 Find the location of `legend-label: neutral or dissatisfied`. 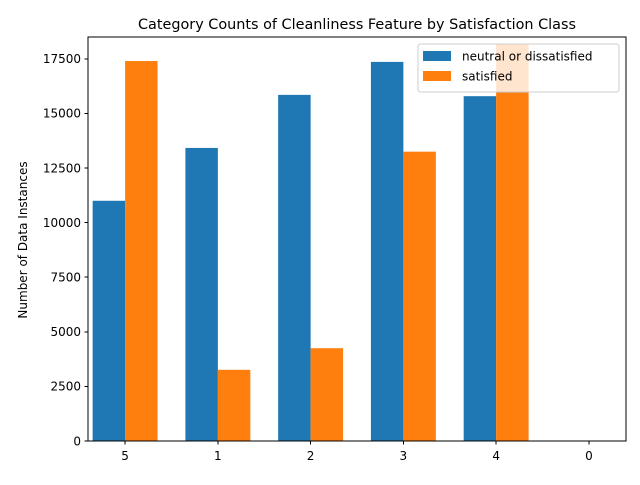

legend-label: neutral or dissatisfied is located at coordinates (527, 56).